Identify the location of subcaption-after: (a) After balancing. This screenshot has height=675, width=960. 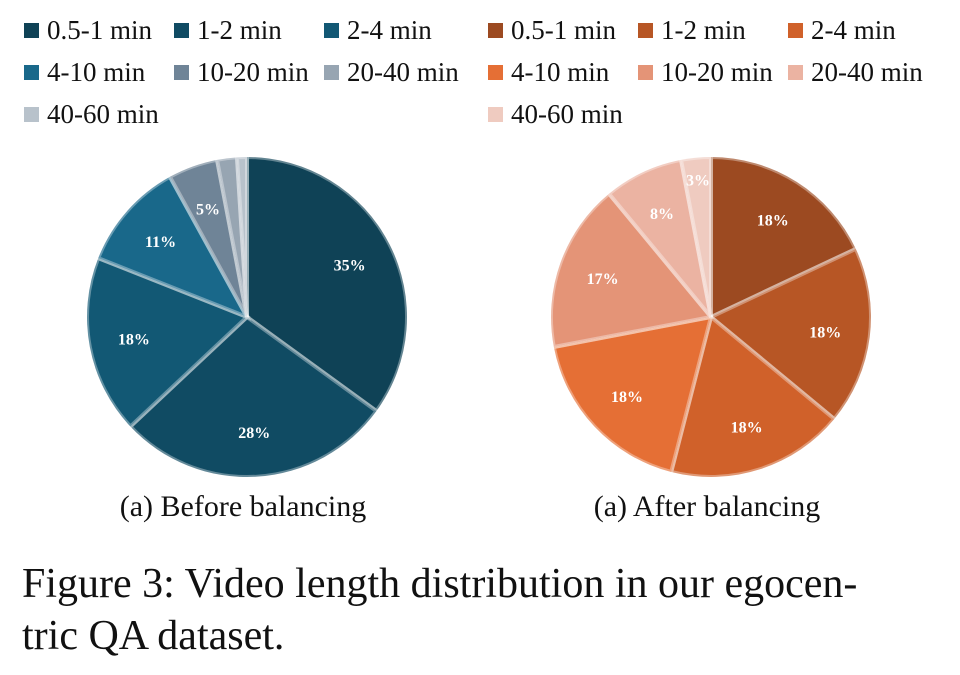
(707, 506).